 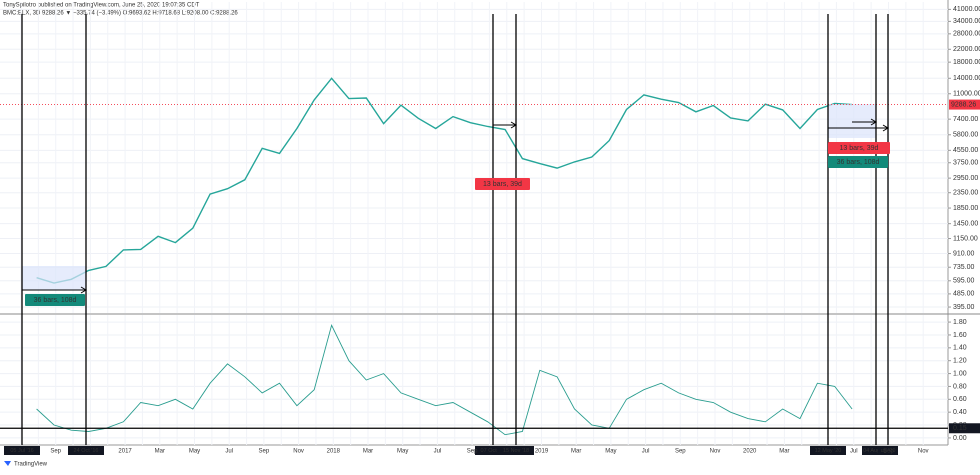 What do you see at coordinates (31, 465) in the screenshot?
I see `brand: TradingView` at bounding box center [31, 465].